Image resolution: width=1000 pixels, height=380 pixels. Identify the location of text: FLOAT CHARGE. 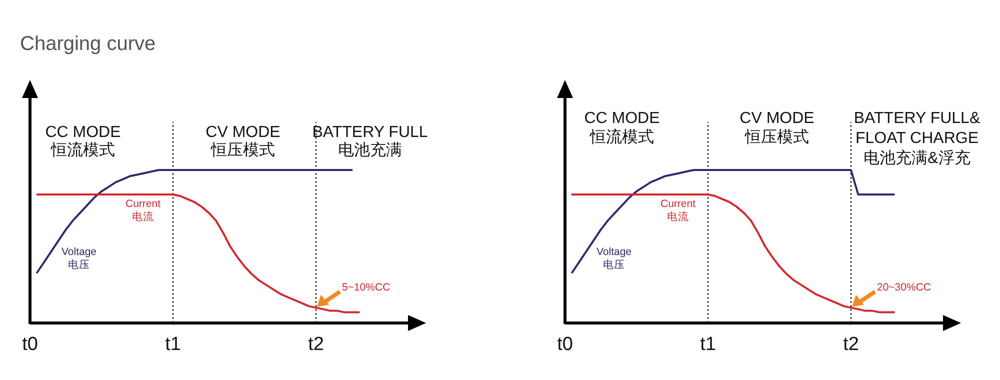
(917, 138).